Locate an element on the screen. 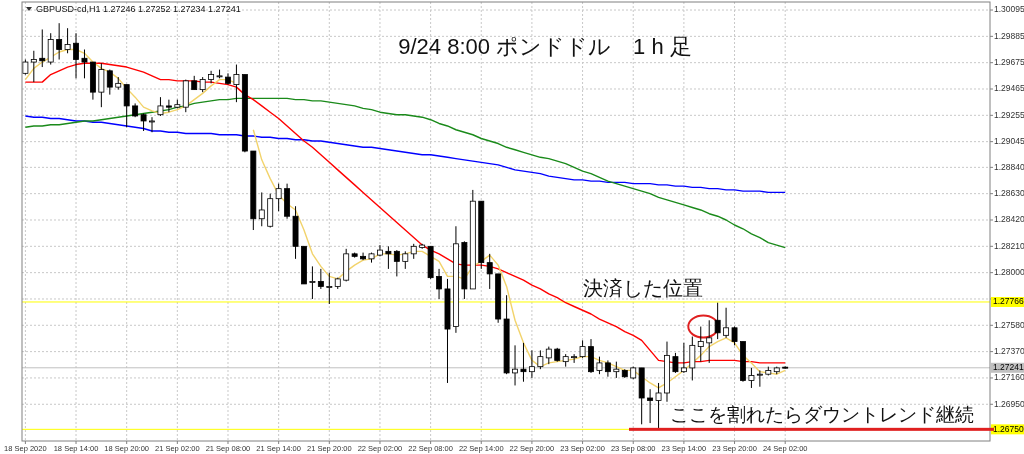 The image size is (1024, 454). text: 9/24 8:00 ポンドドル 1 h 足 is located at coordinates (545, 46).